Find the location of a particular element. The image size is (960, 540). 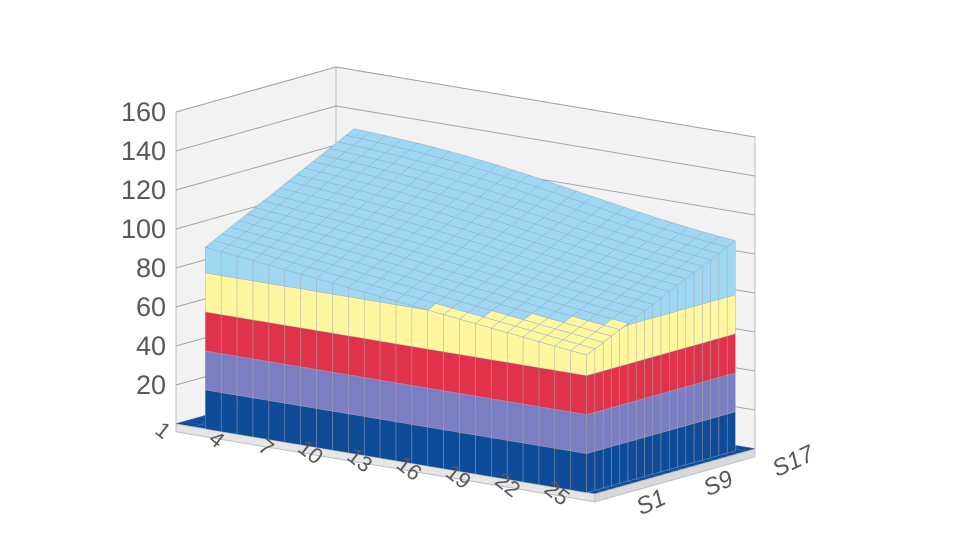

z-tick-label: 160 is located at coordinates (143, 112).